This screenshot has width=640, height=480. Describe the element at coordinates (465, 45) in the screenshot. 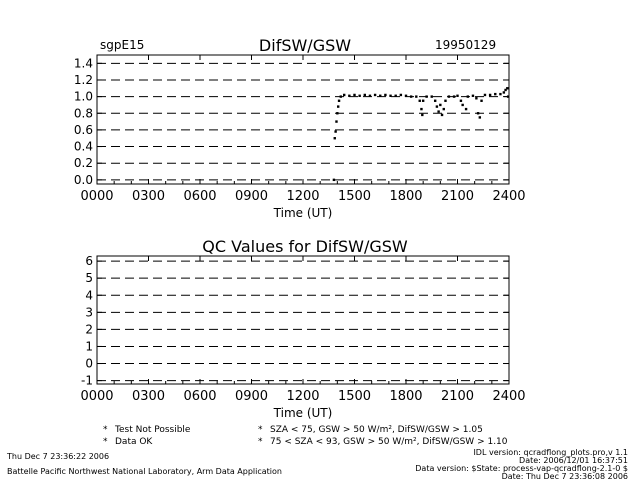

I see `date-label: 19950129` at that location.